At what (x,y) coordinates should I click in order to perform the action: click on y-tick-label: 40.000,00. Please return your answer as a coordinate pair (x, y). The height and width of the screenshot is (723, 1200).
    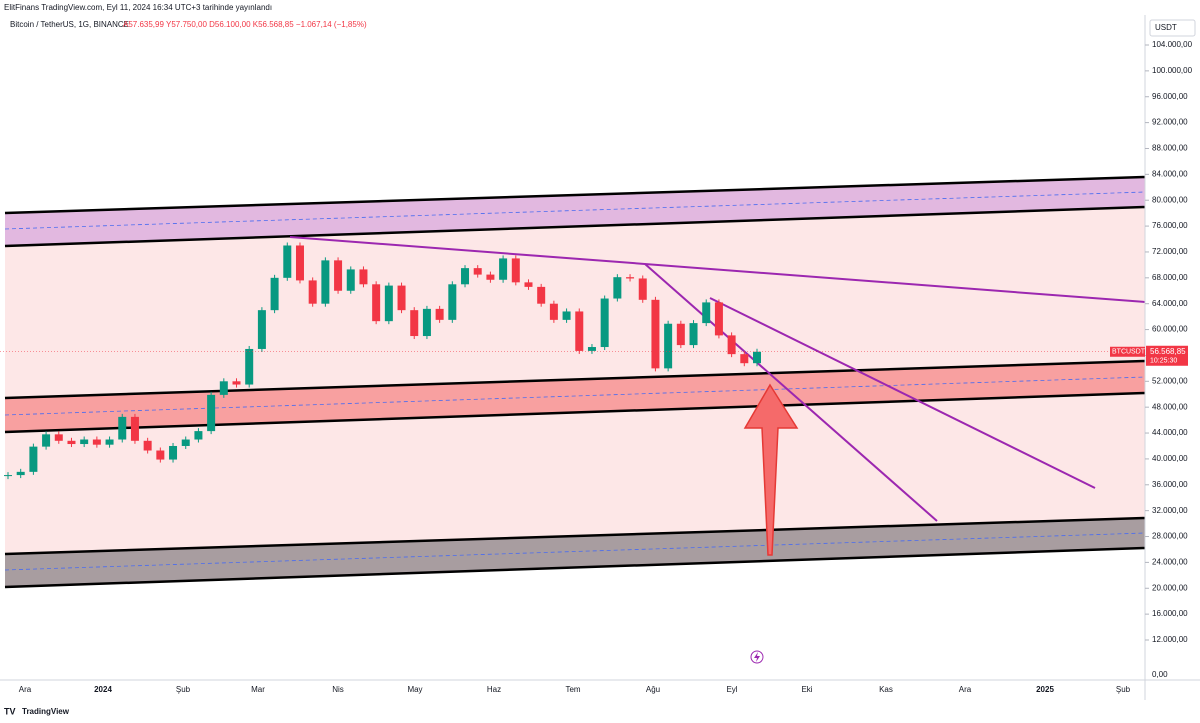
    Looking at the image, I should click on (1170, 458).